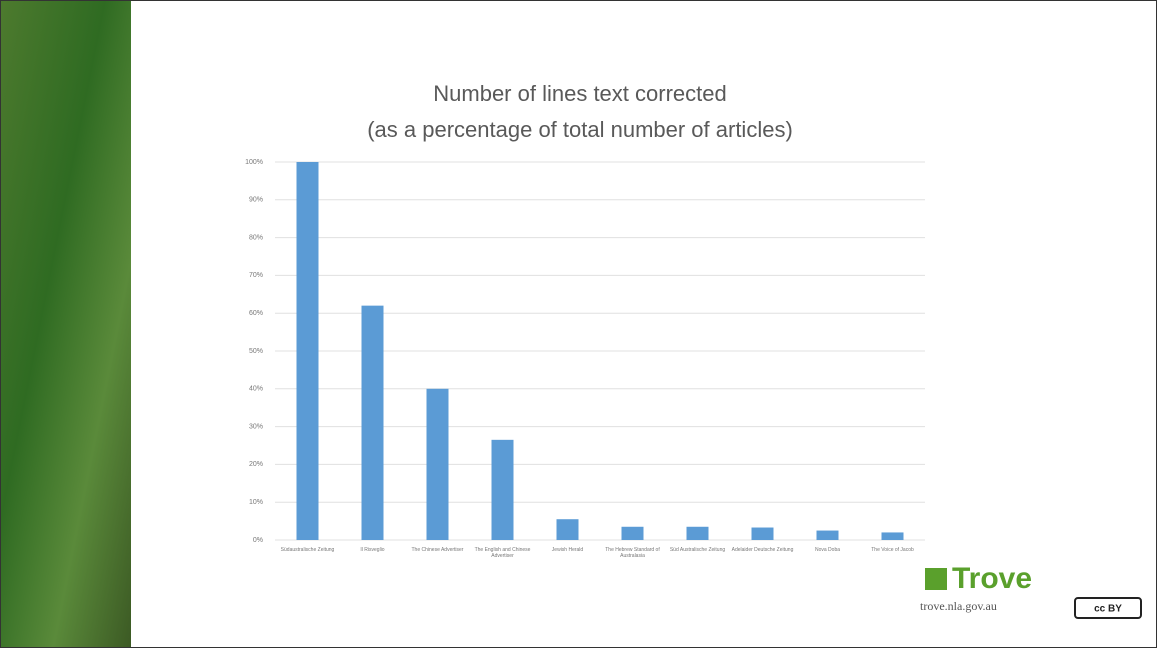 The height and width of the screenshot is (648, 1157). I want to click on logo-url: trove.nla.gov.au, so click(958, 606).